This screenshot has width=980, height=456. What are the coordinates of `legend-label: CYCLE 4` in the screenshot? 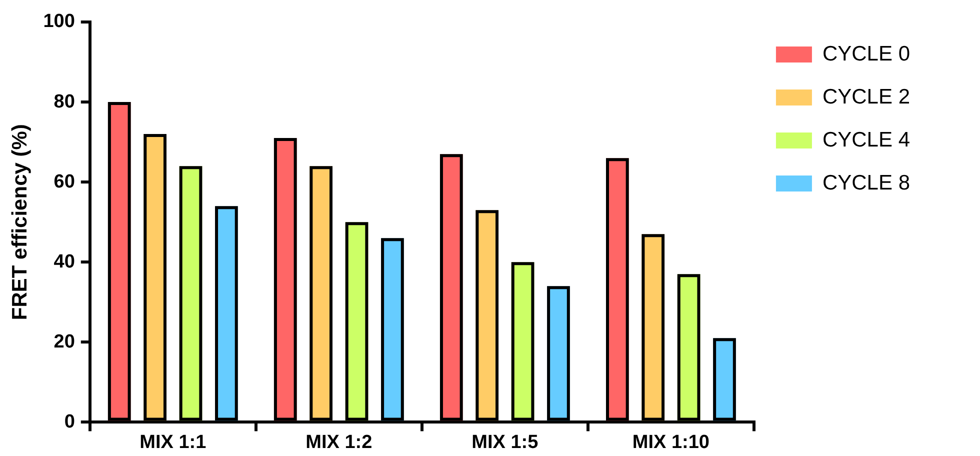 It's located at (866, 140).